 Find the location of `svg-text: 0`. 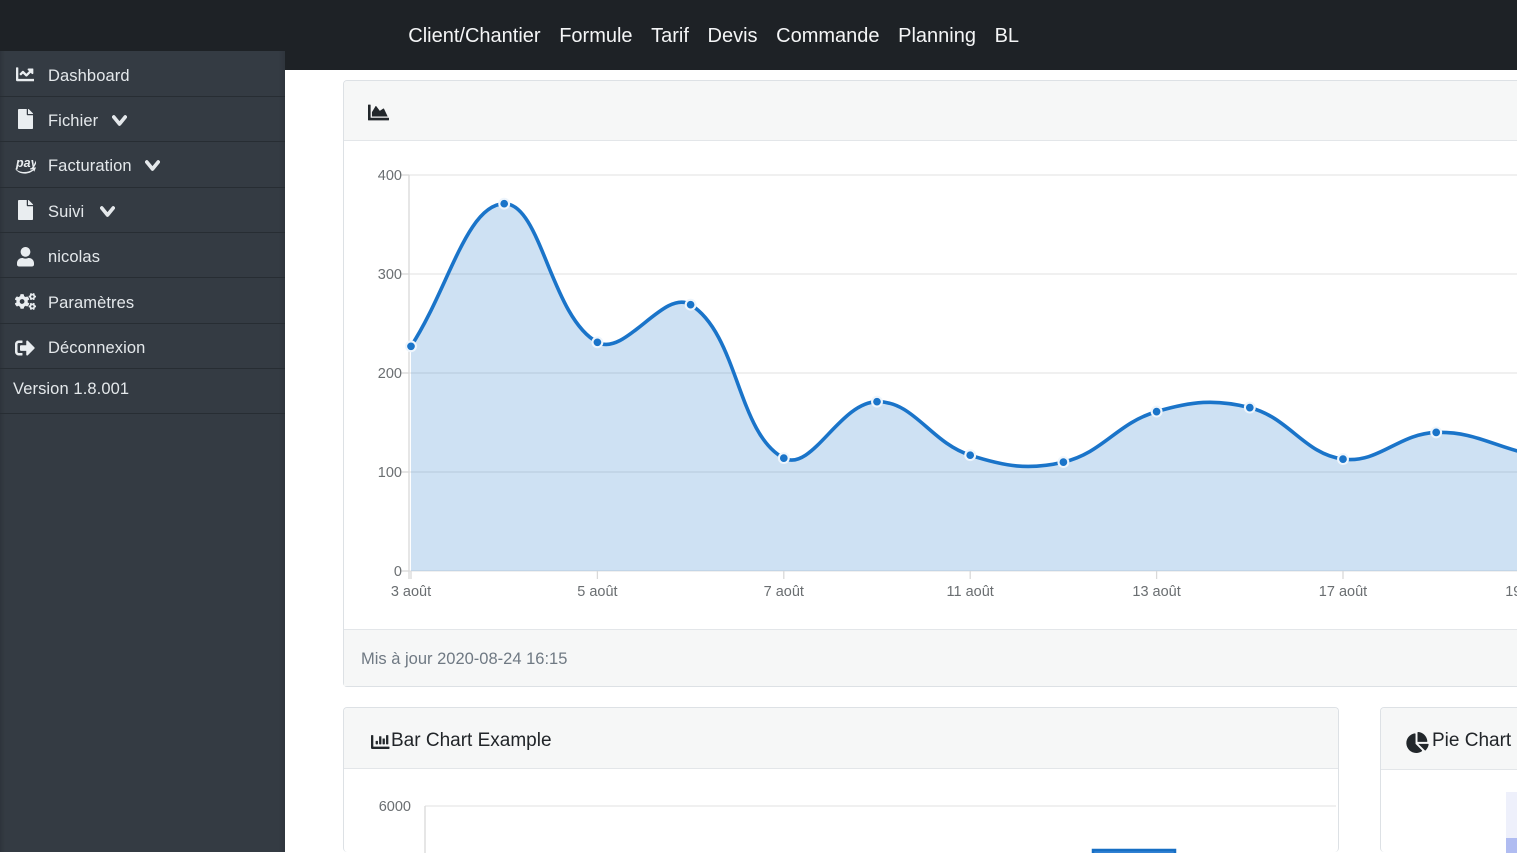

svg-text: 0 is located at coordinates (398, 572).